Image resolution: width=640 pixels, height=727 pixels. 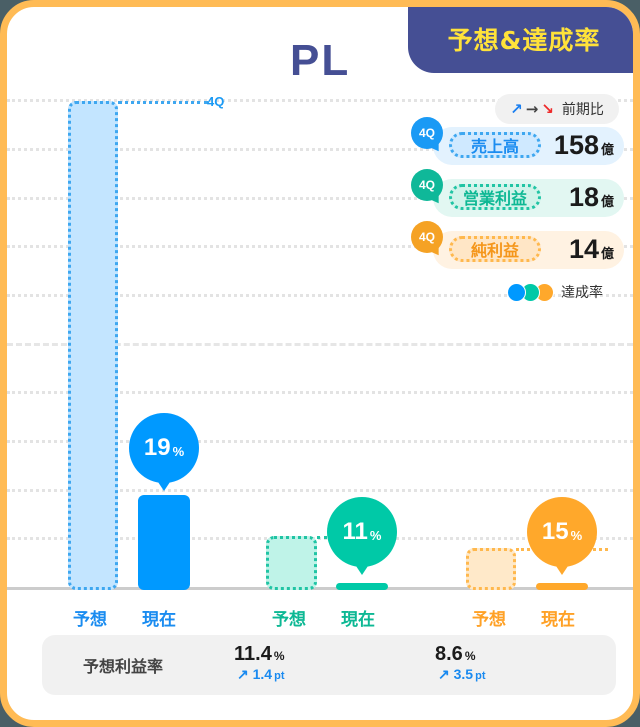 I want to click on kpi-label: 純利益, so click(x=495, y=249).